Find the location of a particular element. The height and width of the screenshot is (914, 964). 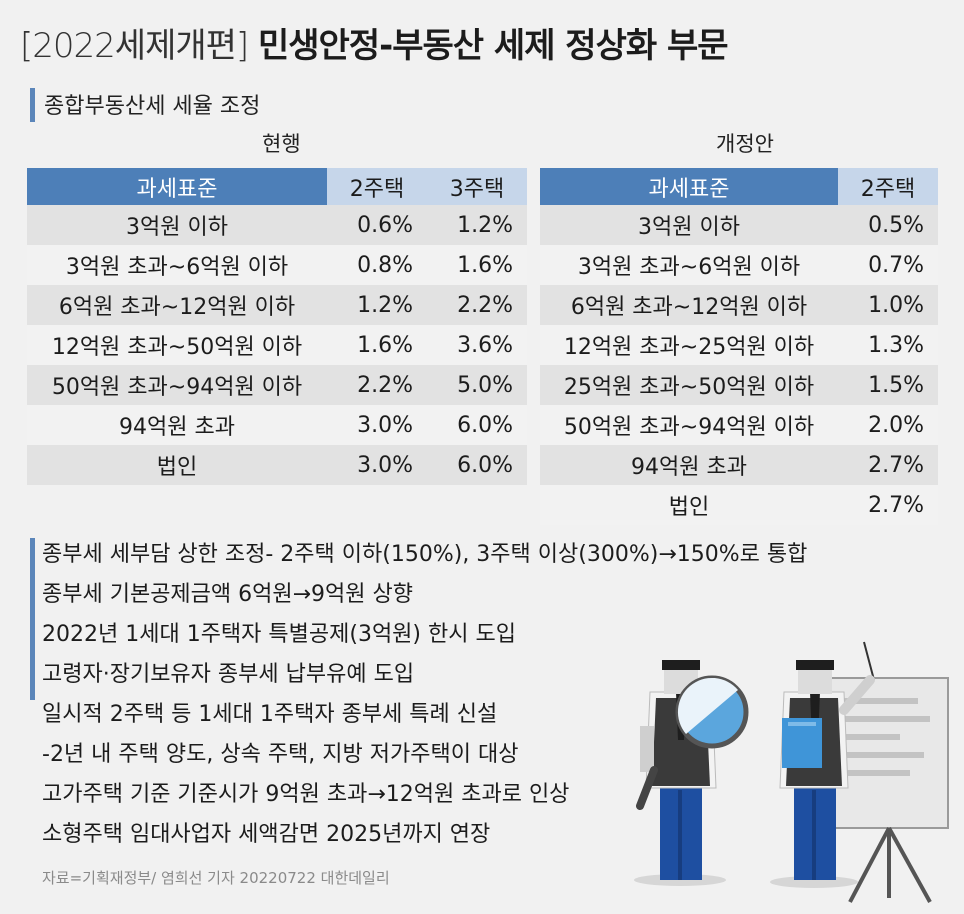

rate-cell: 0.7% is located at coordinates (888, 265).